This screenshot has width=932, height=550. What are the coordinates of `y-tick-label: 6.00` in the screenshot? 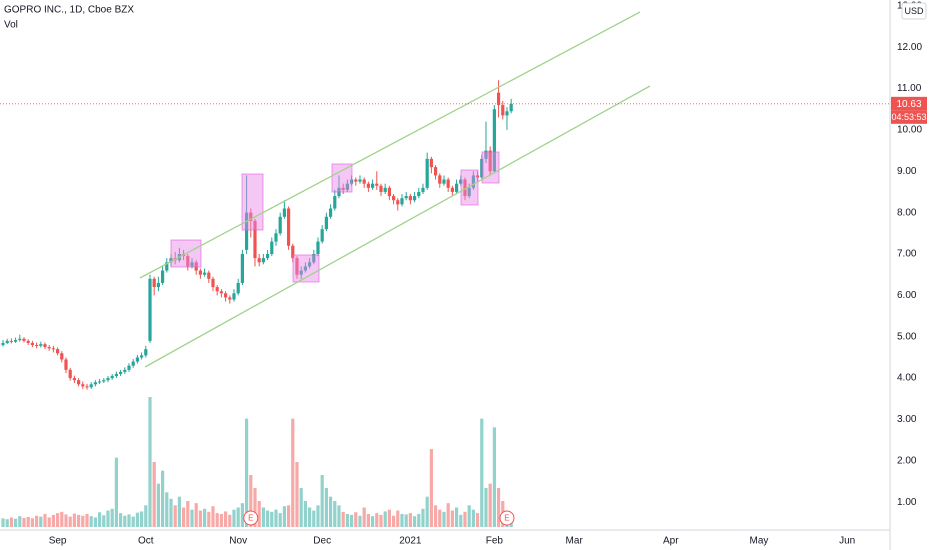 It's located at (907, 295).